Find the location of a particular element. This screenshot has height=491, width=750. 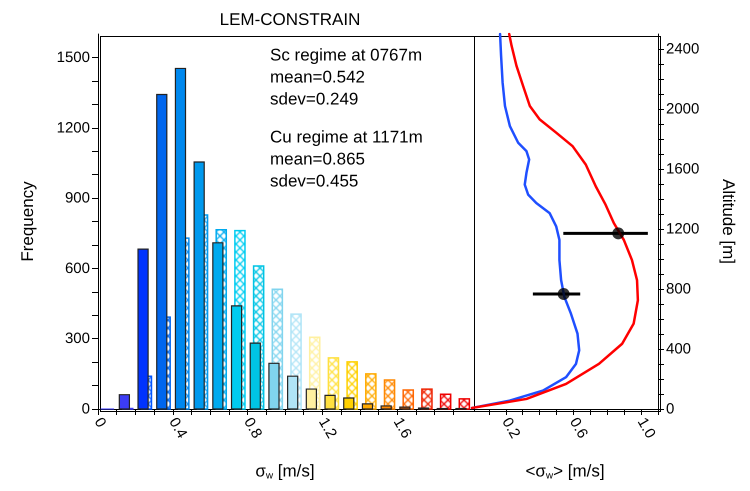

chart-title: LEM-CONSTRAIN is located at coordinates (290, 19).